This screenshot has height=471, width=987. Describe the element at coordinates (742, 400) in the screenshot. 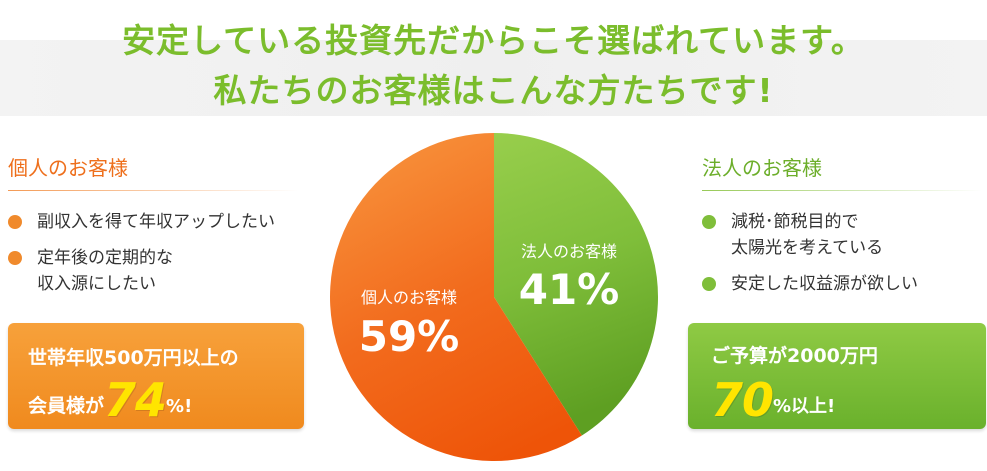

I see `corporate-highlight-number: 70` at that location.